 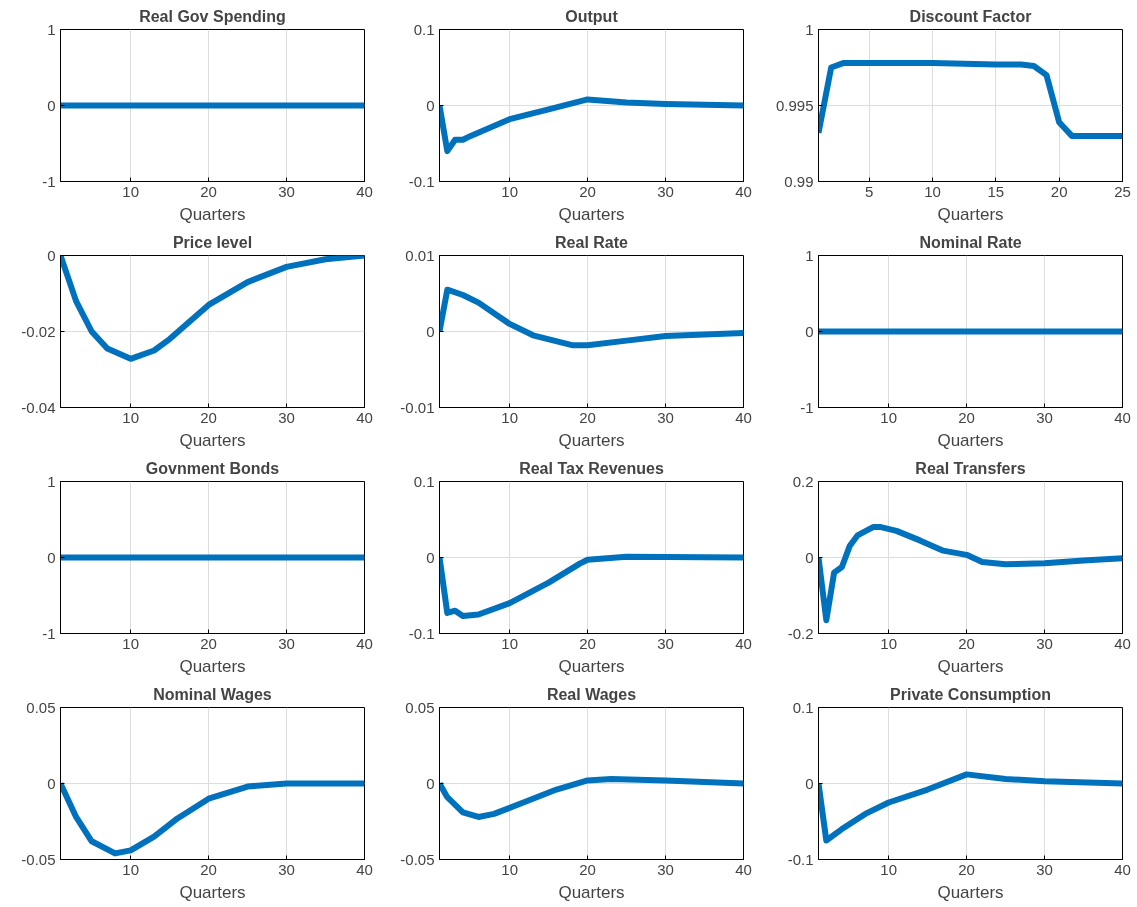 I want to click on chart-title: Real Tax Revenues, so click(x=591, y=468).